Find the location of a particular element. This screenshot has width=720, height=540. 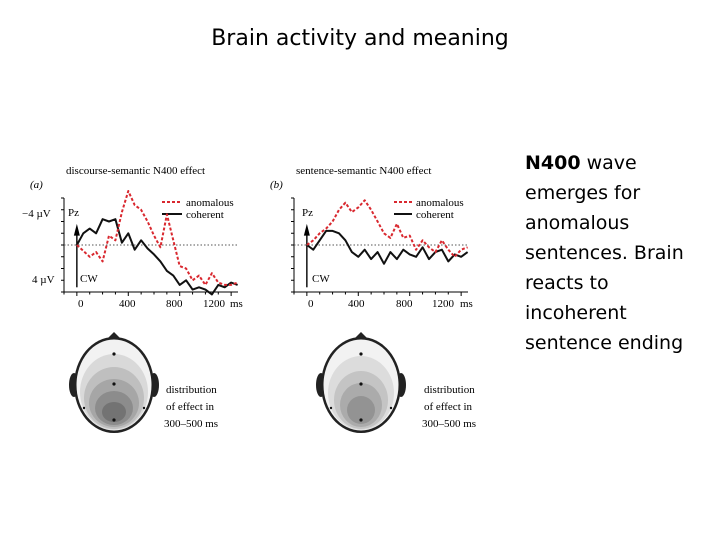

panel-a-topo-caption-1: distribution is located at coordinates (191, 390).